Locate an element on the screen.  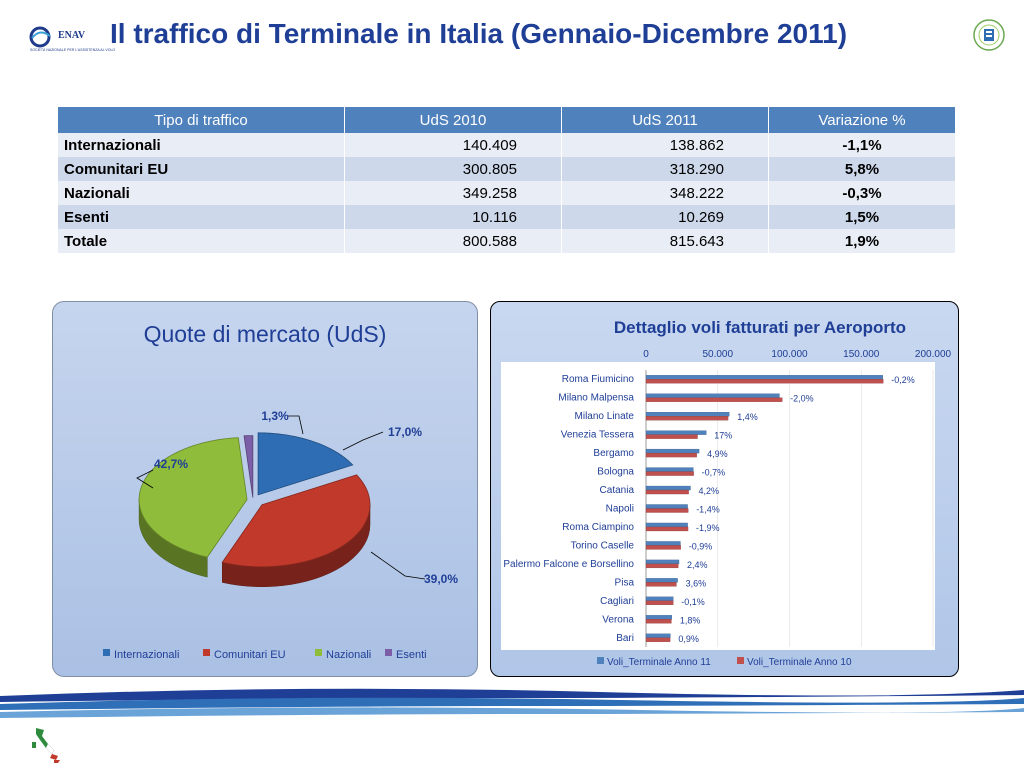
pie-data-label: 1,3% is located at coordinates (275, 416).